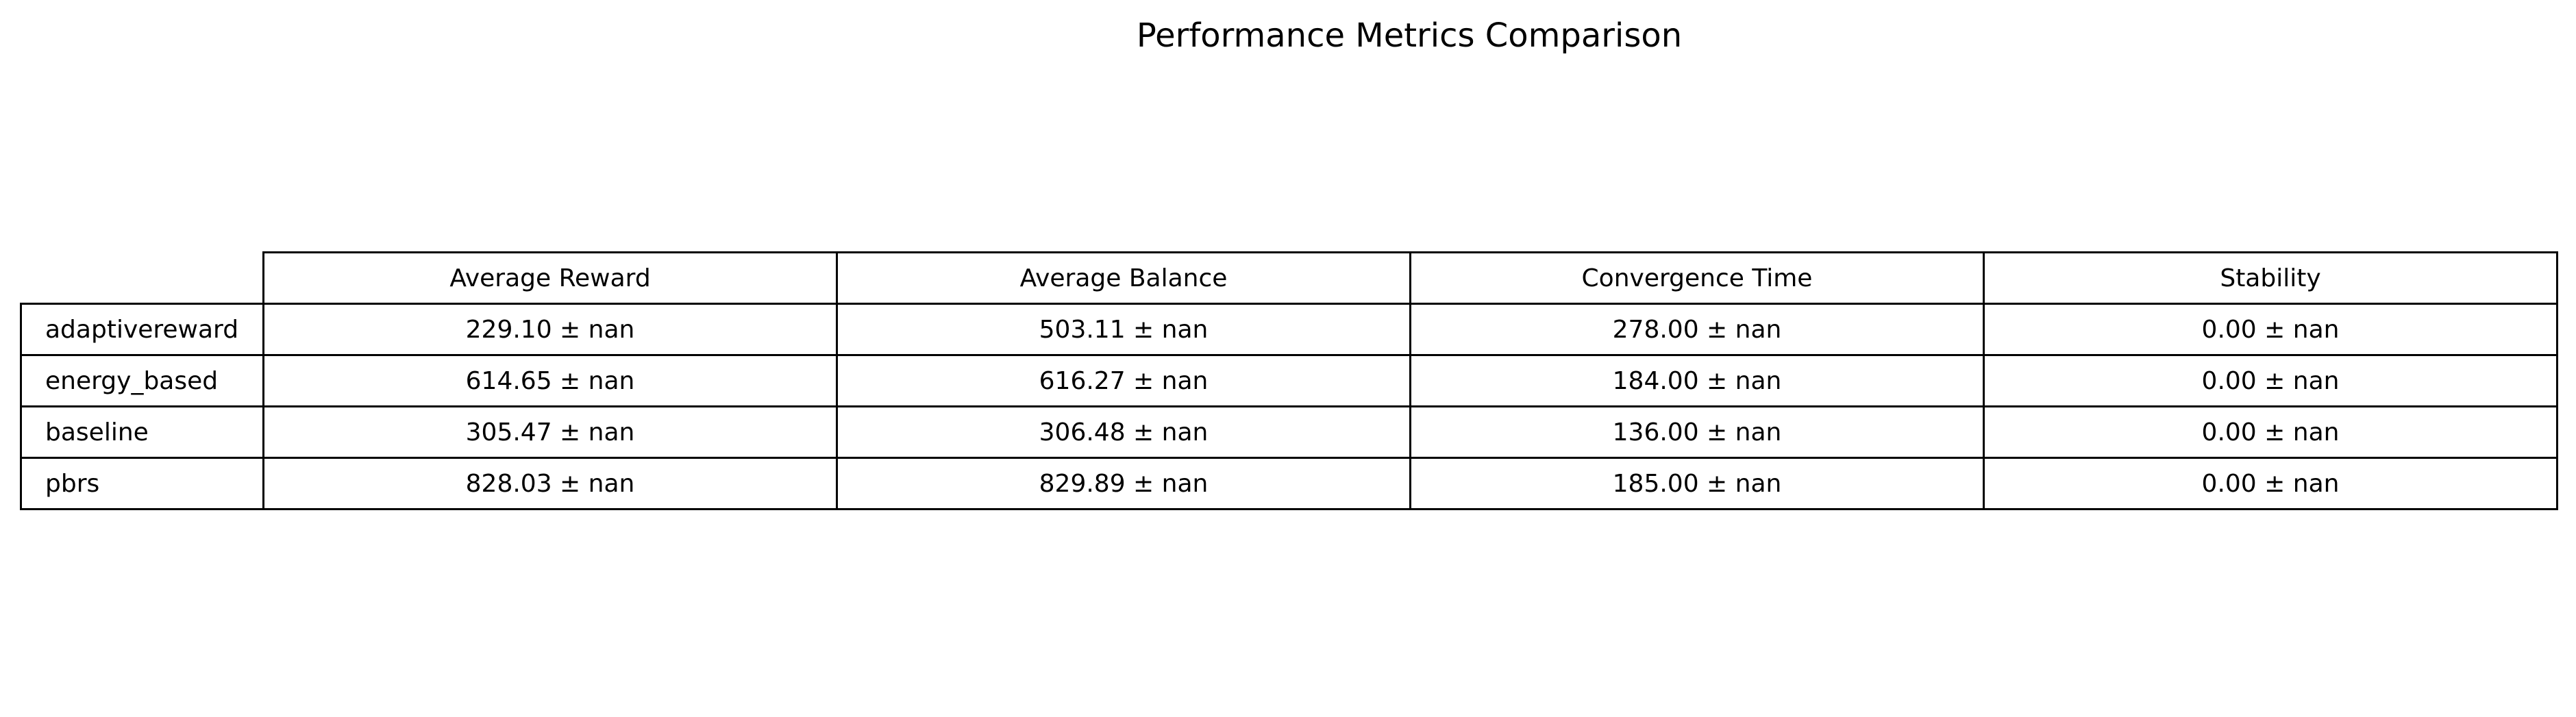 The width and height of the screenshot is (2576, 717). What do you see at coordinates (1697, 329) in the screenshot?
I see `table-cell: 278.00 ± nan` at bounding box center [1697, 329].